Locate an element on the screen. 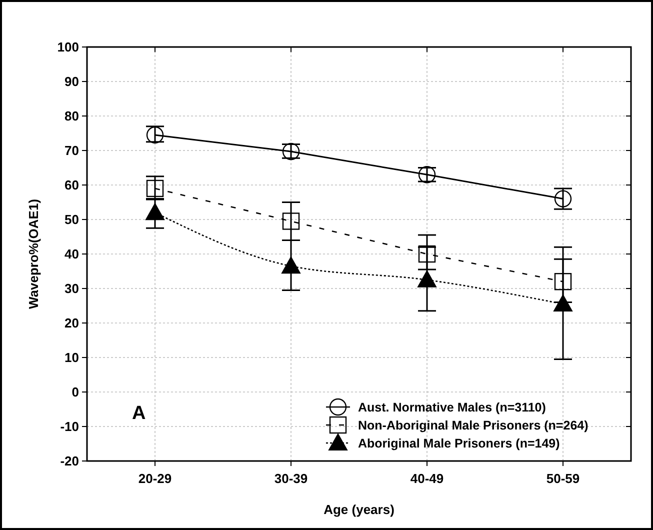 Image resolution: width=653 pixels, height=530 pixels. y-tick-label: 60 is located at coordinates (71, 185).